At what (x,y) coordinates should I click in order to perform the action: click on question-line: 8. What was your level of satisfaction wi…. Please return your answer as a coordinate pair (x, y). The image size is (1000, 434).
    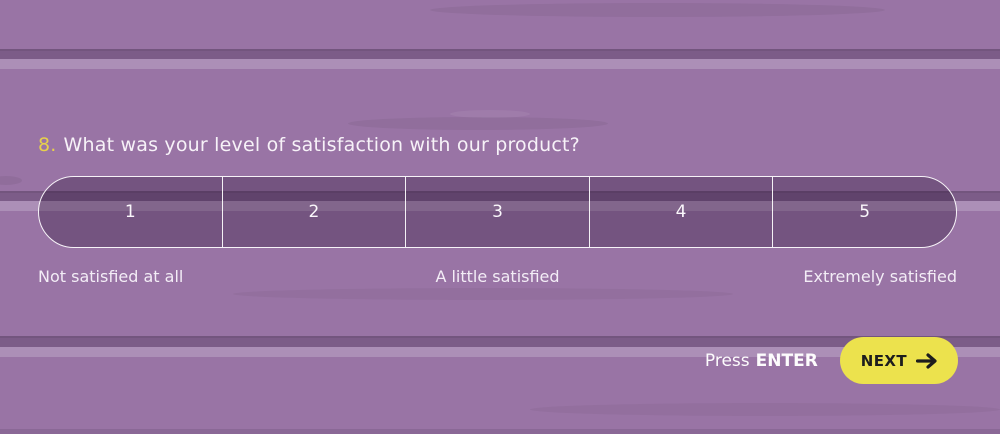
    Looking at the image, I should click on (309, 145).